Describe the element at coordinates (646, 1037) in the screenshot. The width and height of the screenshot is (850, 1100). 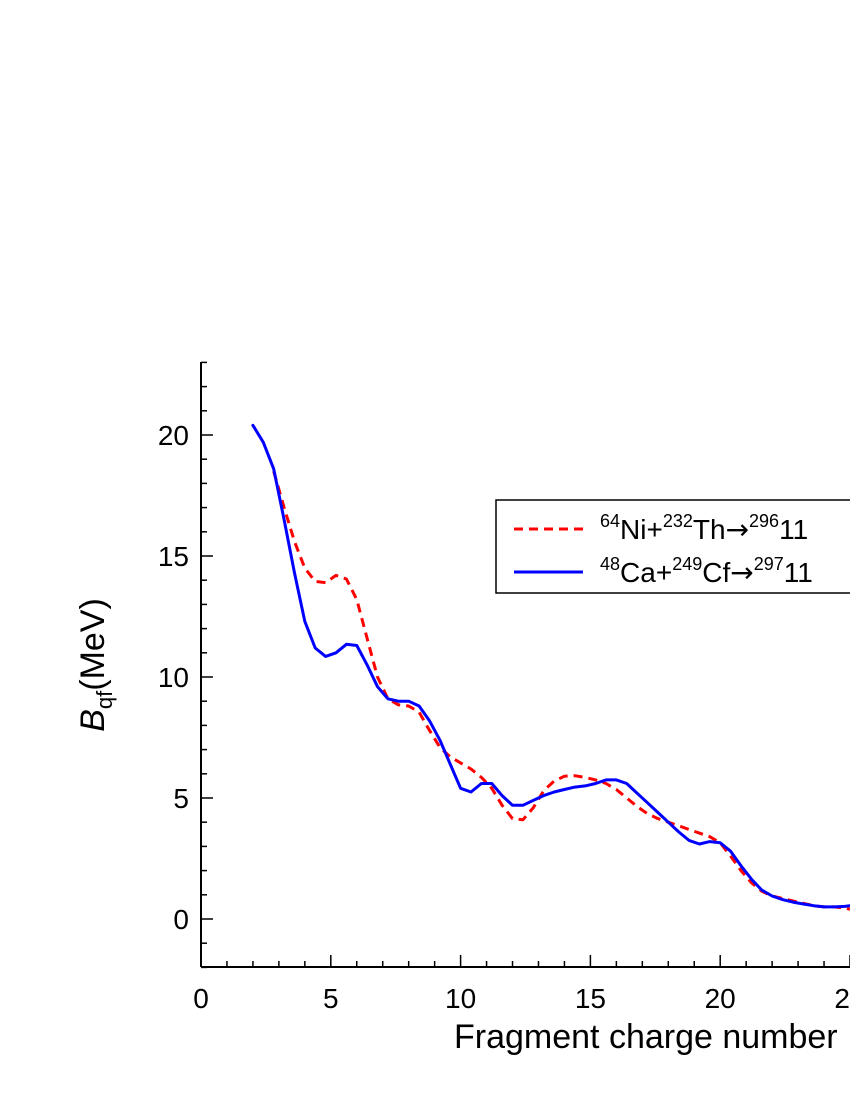
I see `x-axis-label: Fragment charge number` at that location.